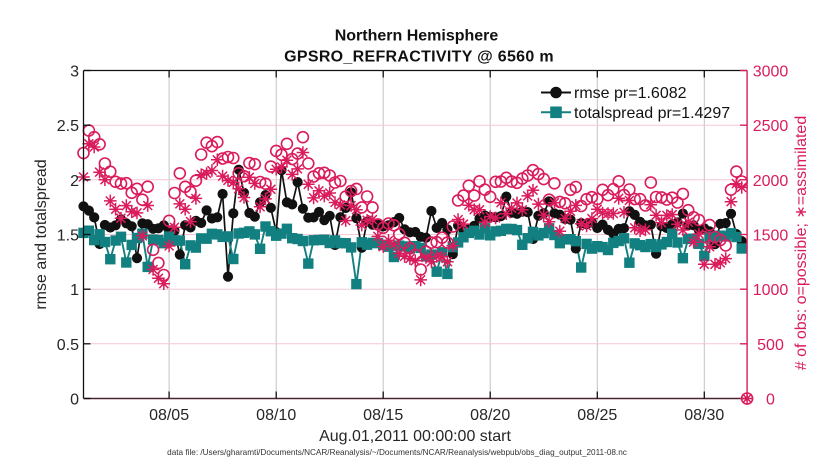 The width and height of the screenshot is (830, 475). What do you see at coordinates (801, 243) in the screenshot?
I see `svg-text:# of obs: o=possible; ∗=assimi: # of obs: o=possible; ∗=assimilated` at bounding box center [801, 243].